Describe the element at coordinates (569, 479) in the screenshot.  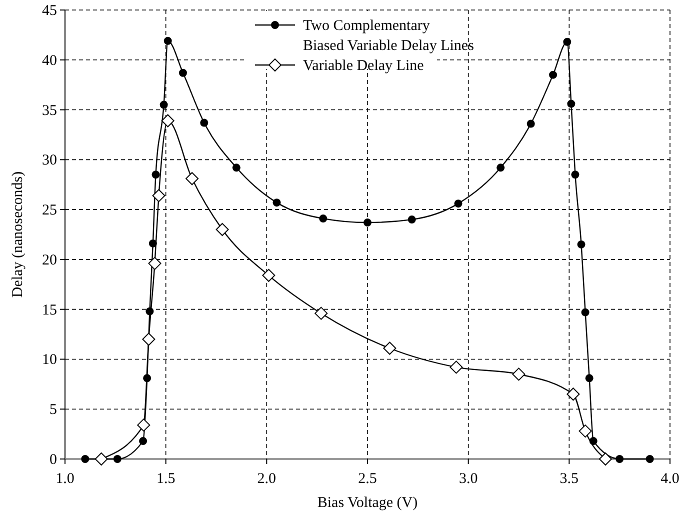
I see `x-tick-label: 3.5` at that location.